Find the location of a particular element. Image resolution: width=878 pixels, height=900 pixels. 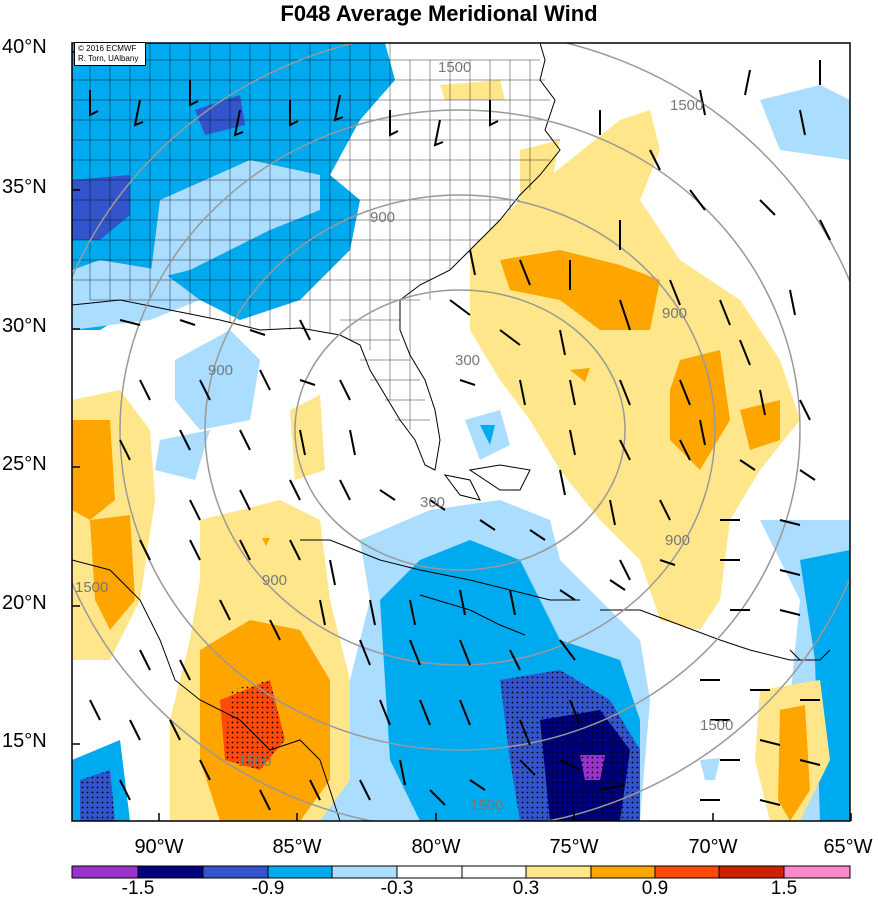

map-title: F048 Average Meridional Wind is located at coordinates (439, 13).